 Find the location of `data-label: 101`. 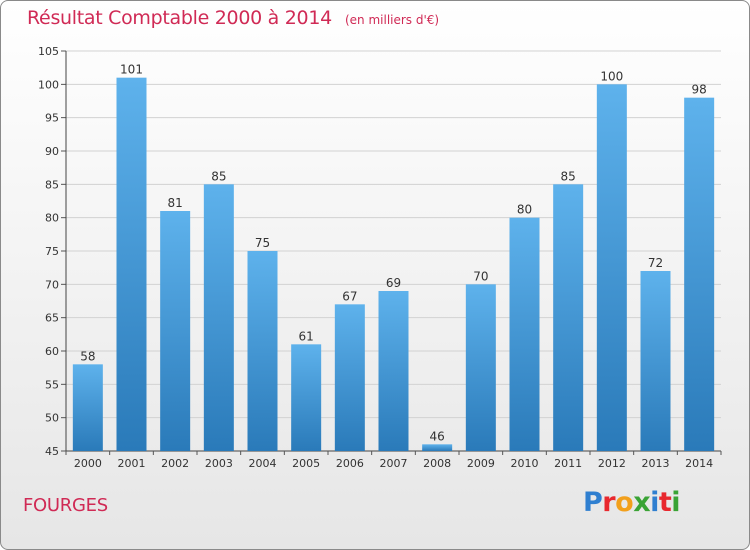

data-label: 101 is located at coordinates (131, 70).